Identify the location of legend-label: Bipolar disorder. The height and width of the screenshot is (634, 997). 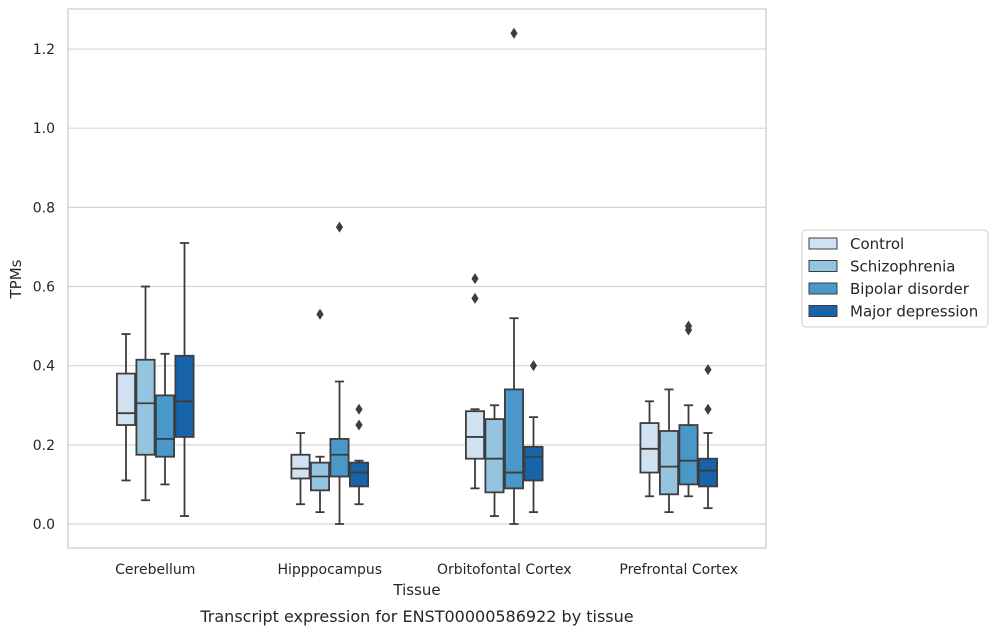
(910, 289).